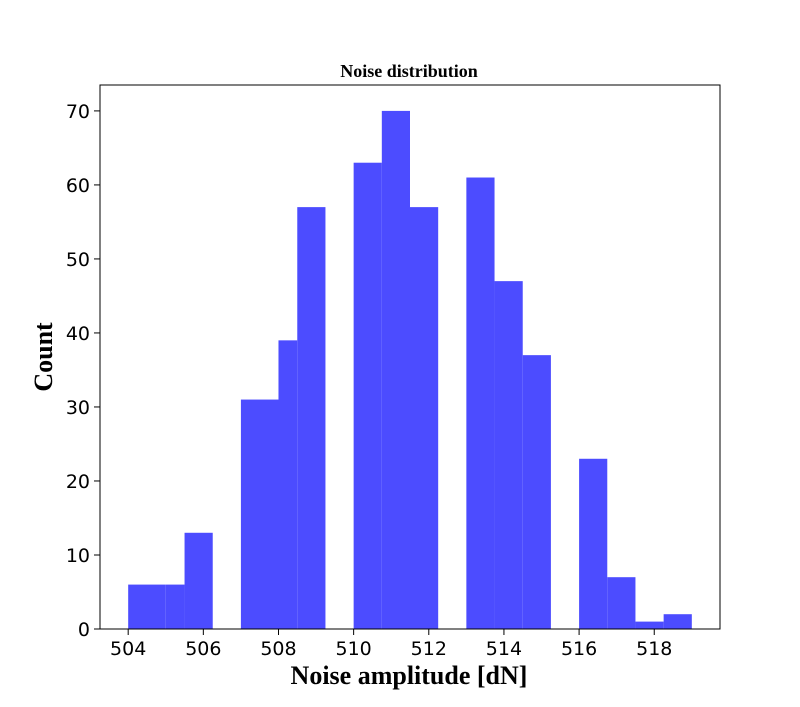 The height and width of the screenshot is (707, 800). Describe the element at coordinates (43, 357) in the screenshot. I see `y-axis-label: Count` at that location.